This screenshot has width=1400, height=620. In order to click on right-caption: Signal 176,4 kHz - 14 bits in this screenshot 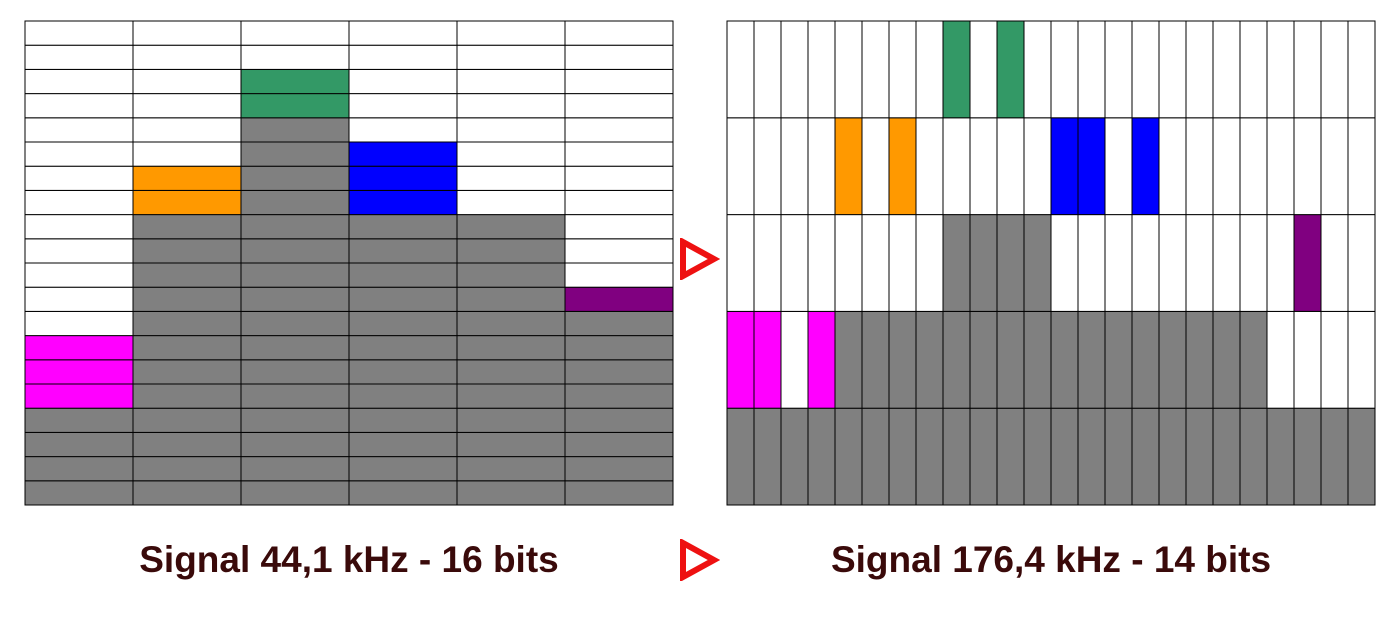, I will do `click(1051, 559)`.